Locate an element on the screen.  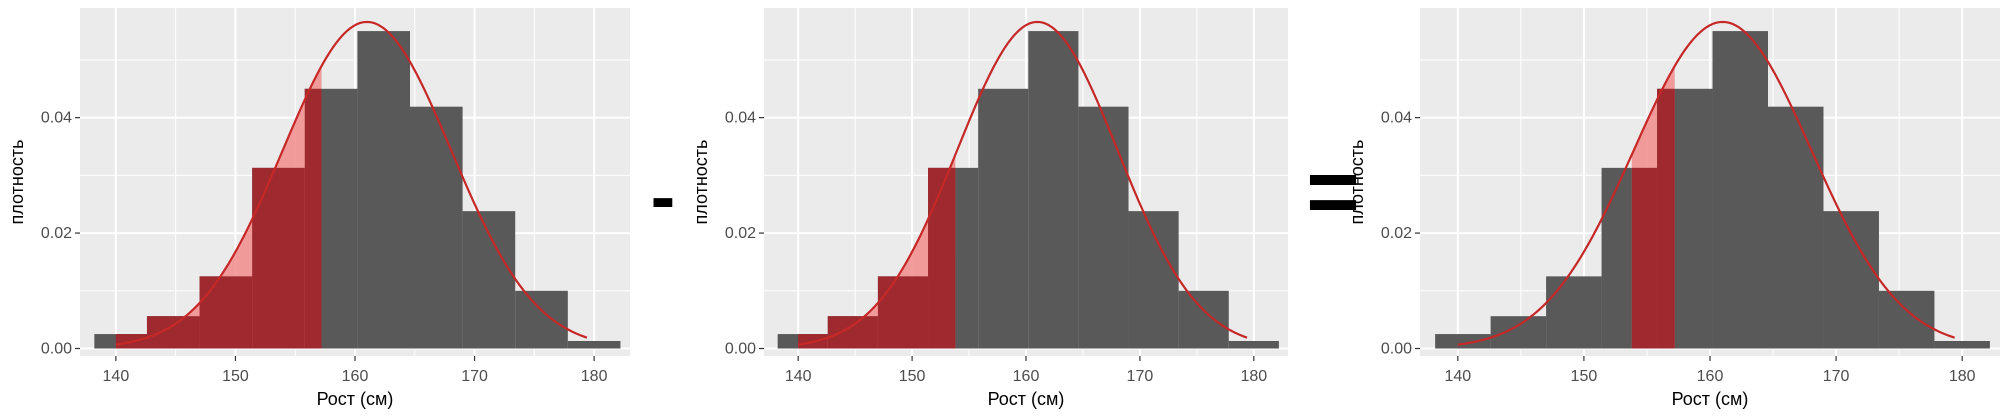
equals-operator: = is located at coordinates (1333, 192).